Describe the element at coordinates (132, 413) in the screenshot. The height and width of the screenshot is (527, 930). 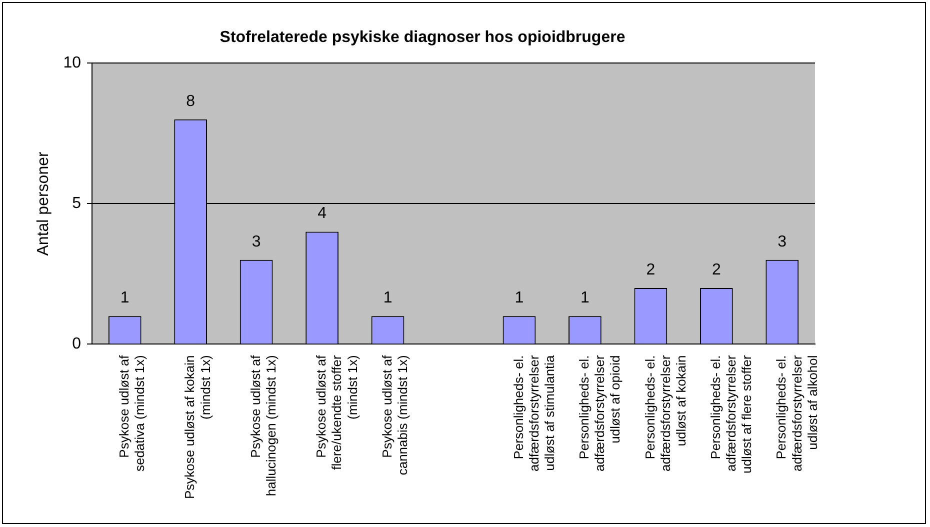
I see `x-tick-label: Psykose udløst af sedativa (mindst 1x)` at that location.